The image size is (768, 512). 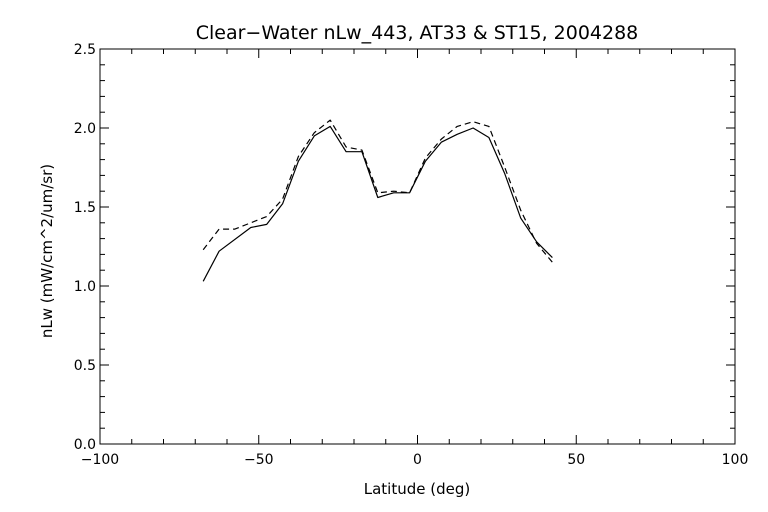 I want to click on series-line-solid, so click(x=377, y=203).